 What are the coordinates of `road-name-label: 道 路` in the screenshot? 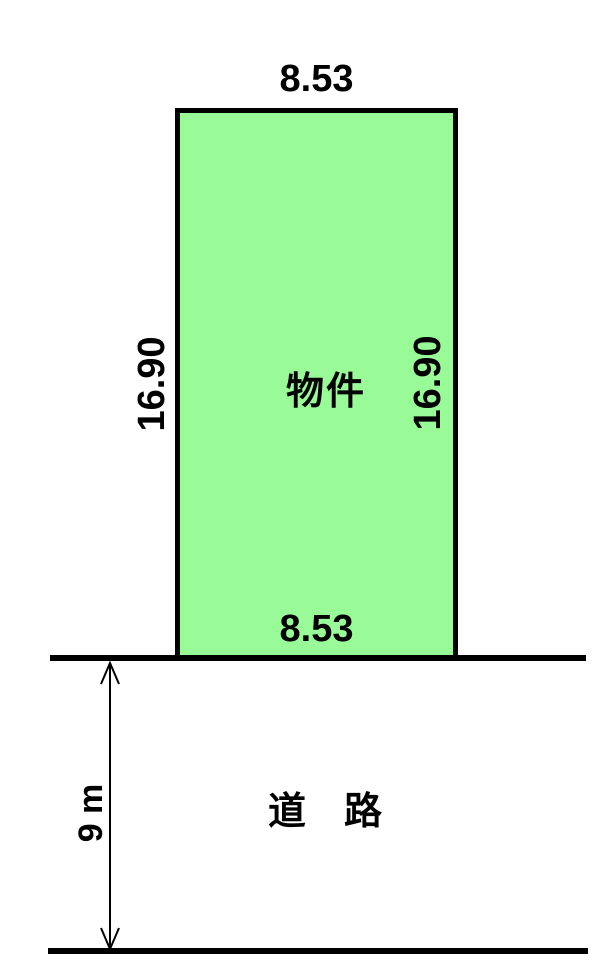 It's located at (325, 812).